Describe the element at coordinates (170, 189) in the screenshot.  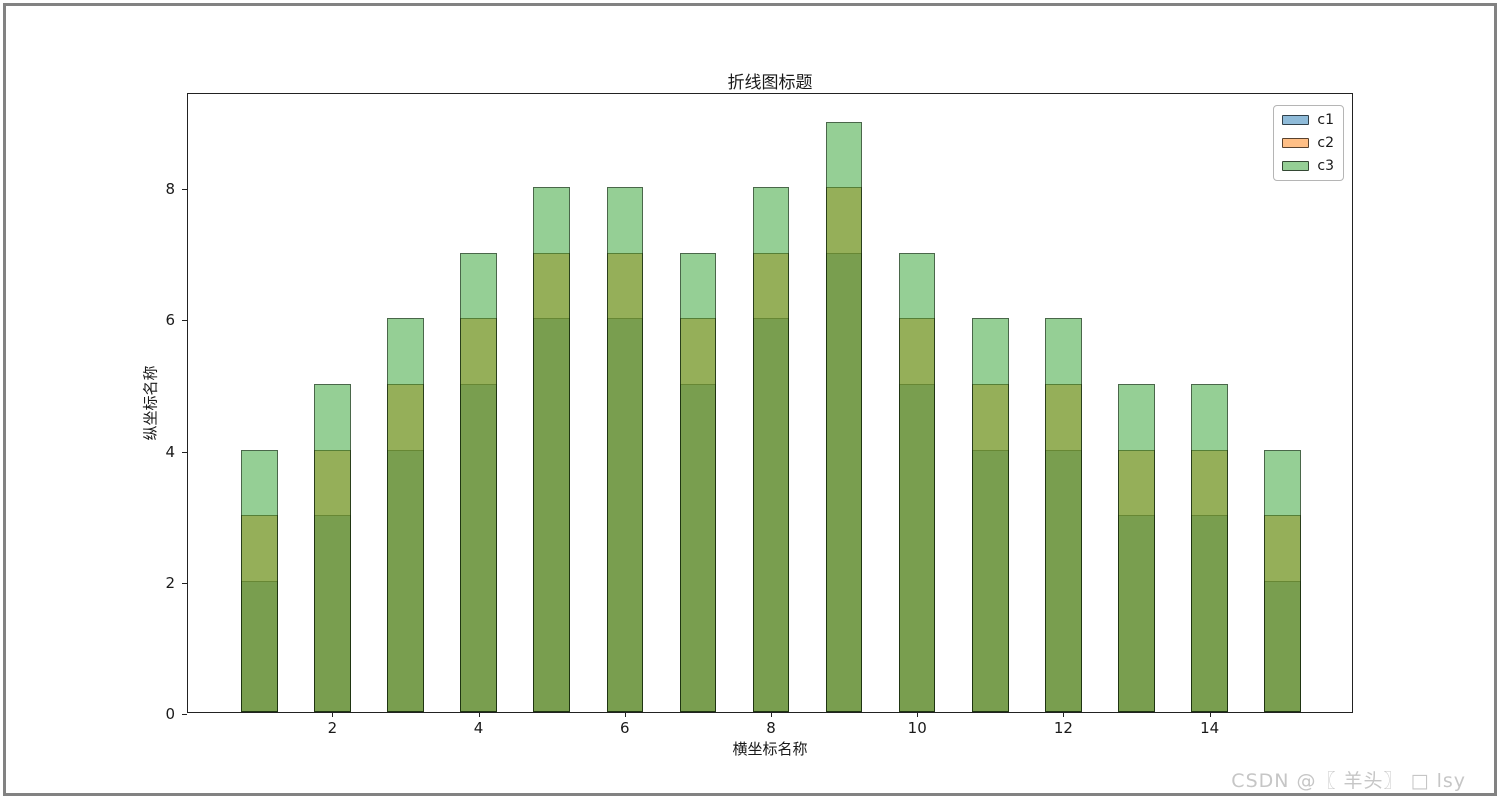
I see `y-tick-label: 8` at that location.